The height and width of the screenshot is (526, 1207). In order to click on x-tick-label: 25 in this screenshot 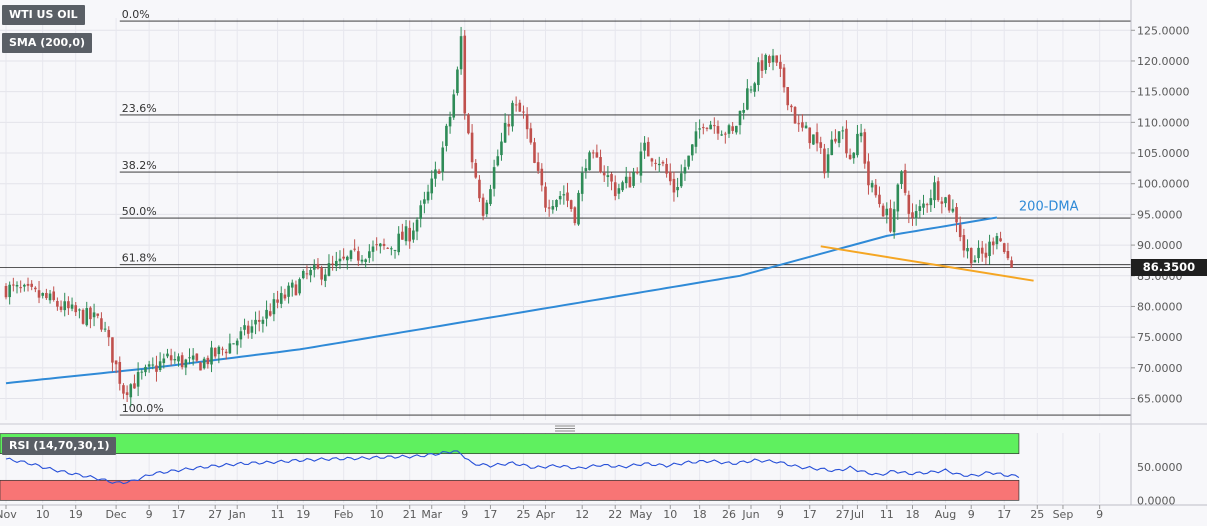, I will do `click(1037, 514)`.